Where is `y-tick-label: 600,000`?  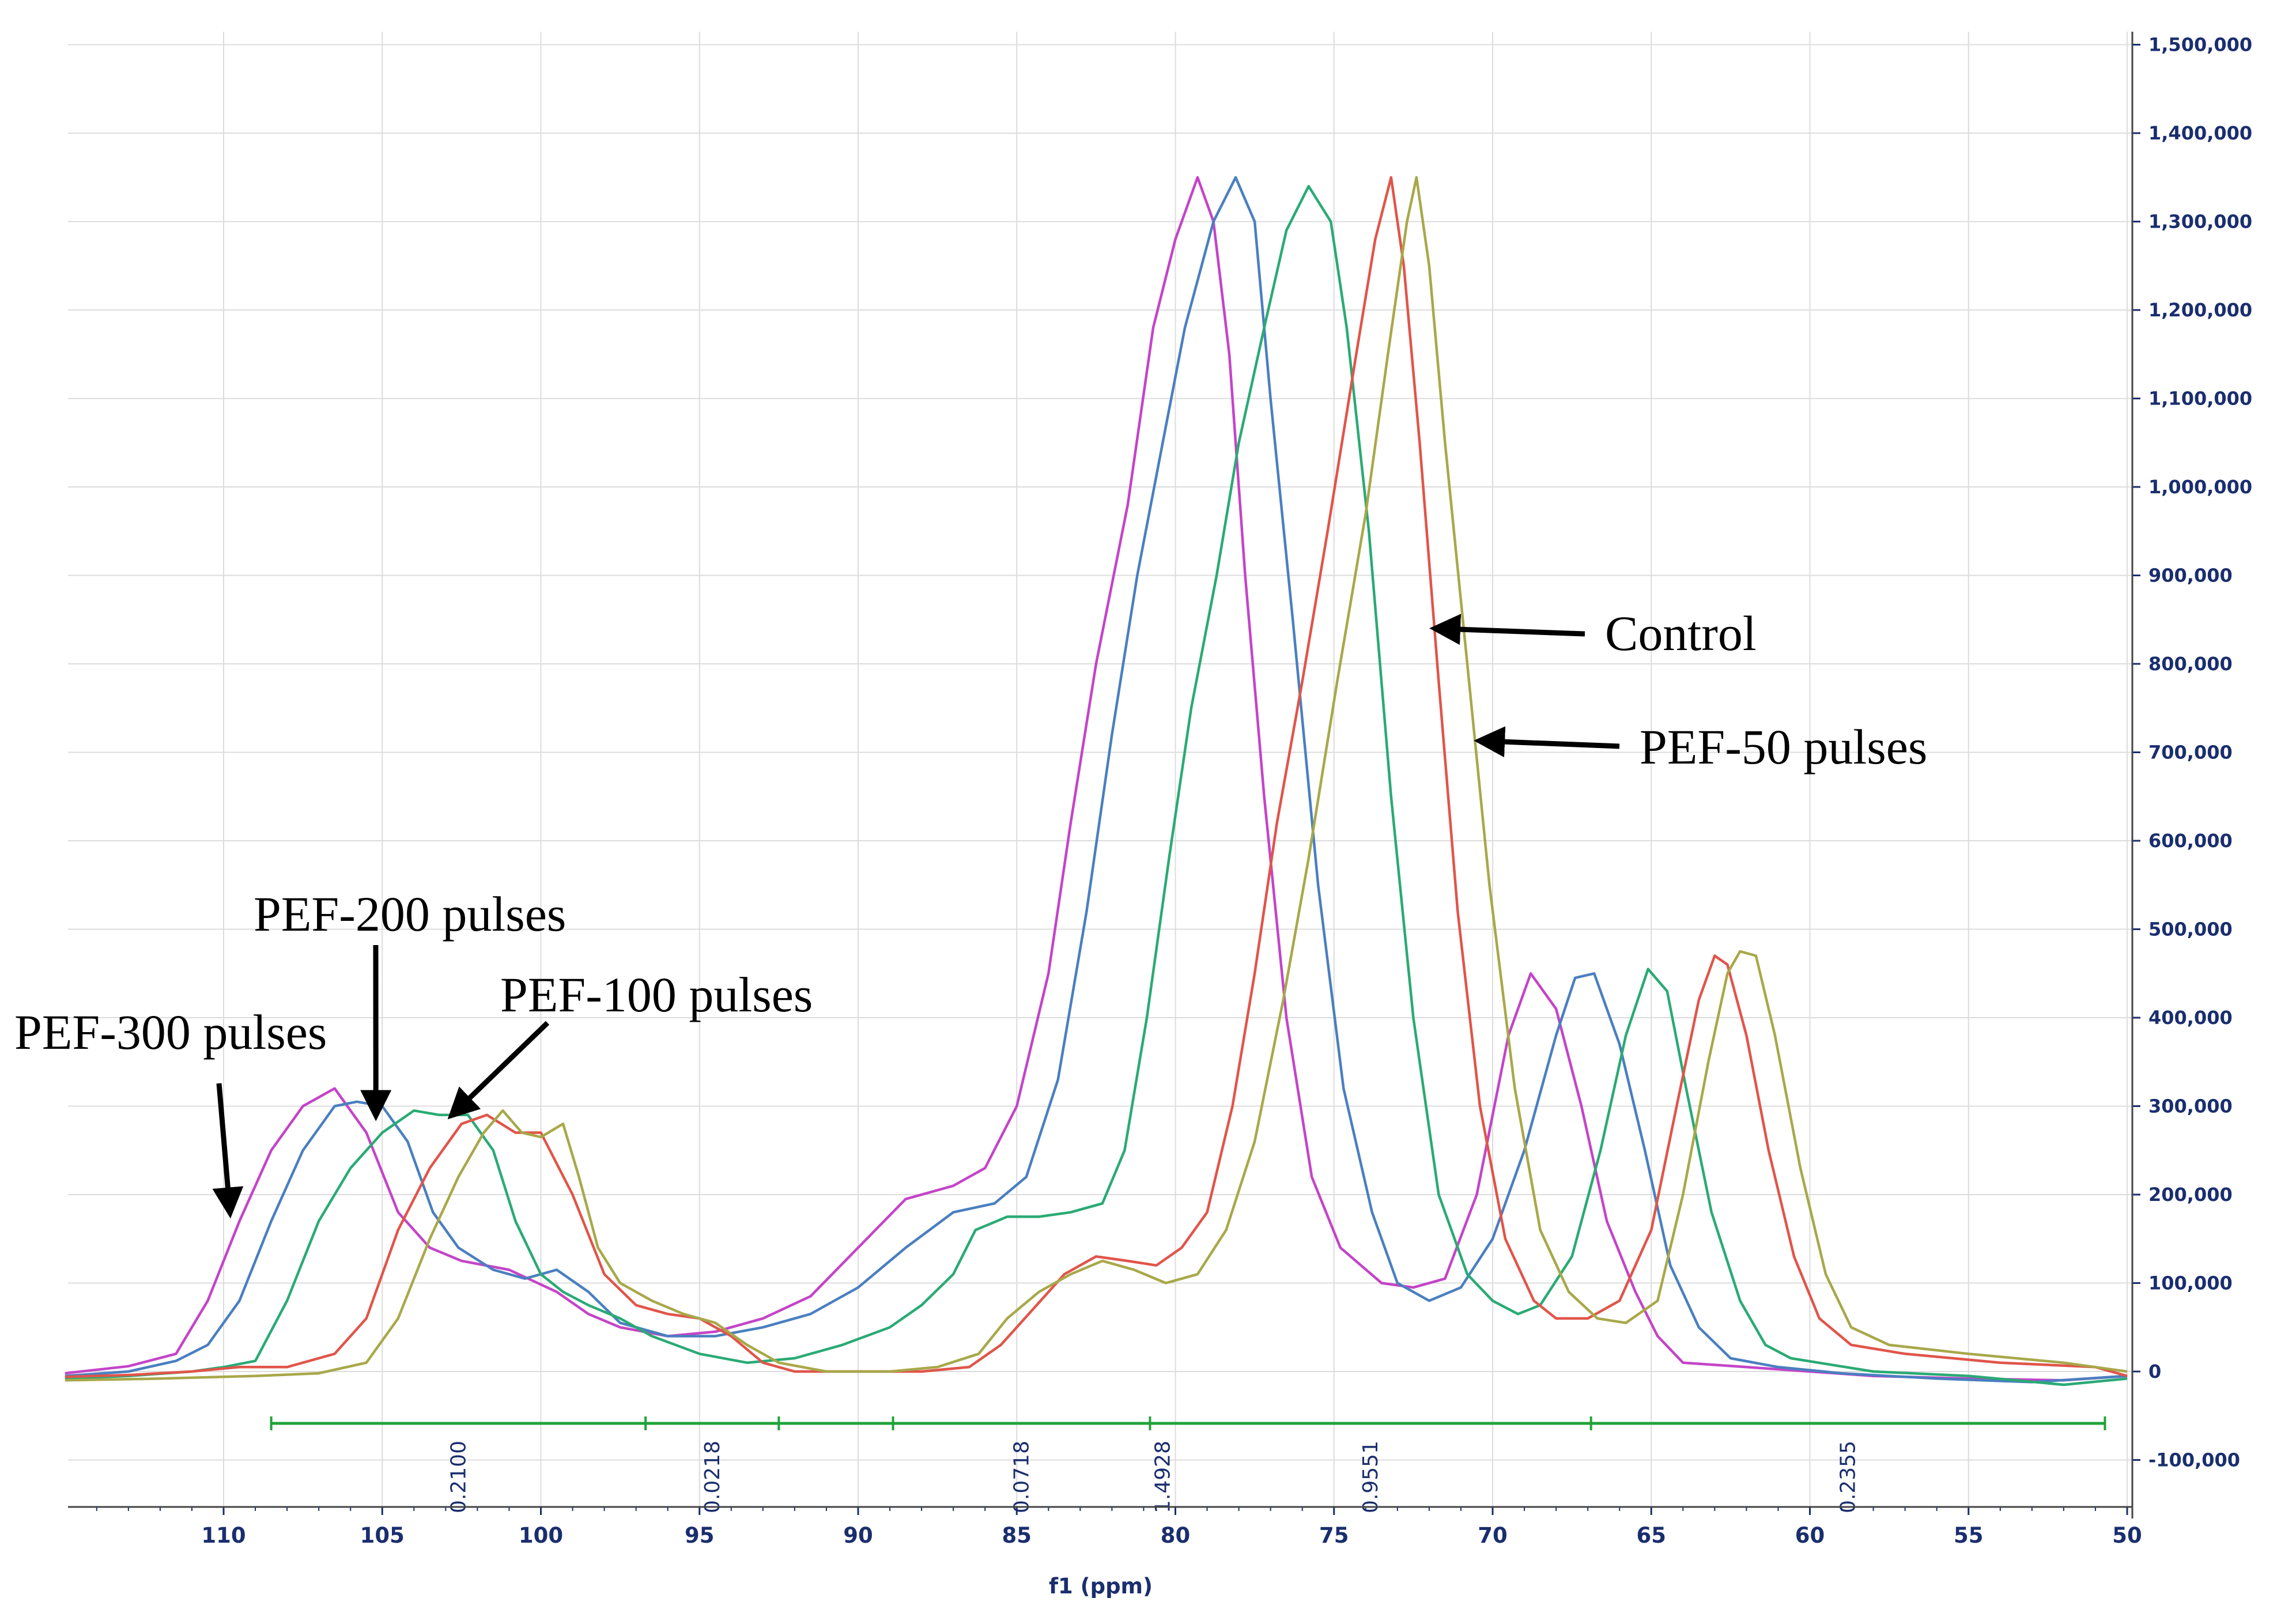 y-tick-label: 600,000 is located at coordinates (2190, 841).